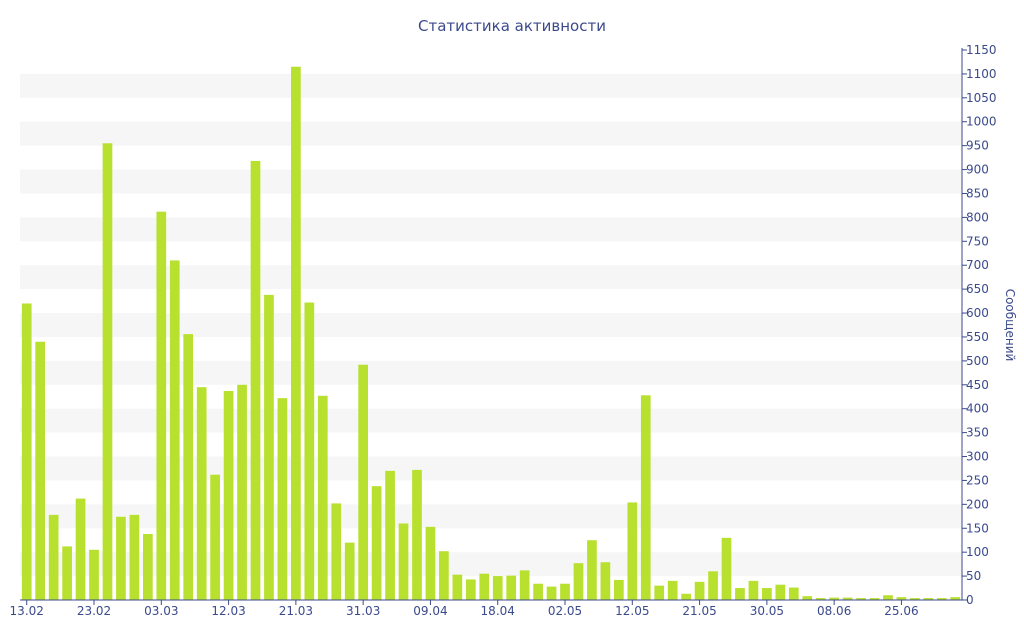 Image resolution: width=1024 pixels, height=640 pixels. Describe the element at coordinates (977, 480) in the screenshot. I see `y-tick-label: 250` at that location.